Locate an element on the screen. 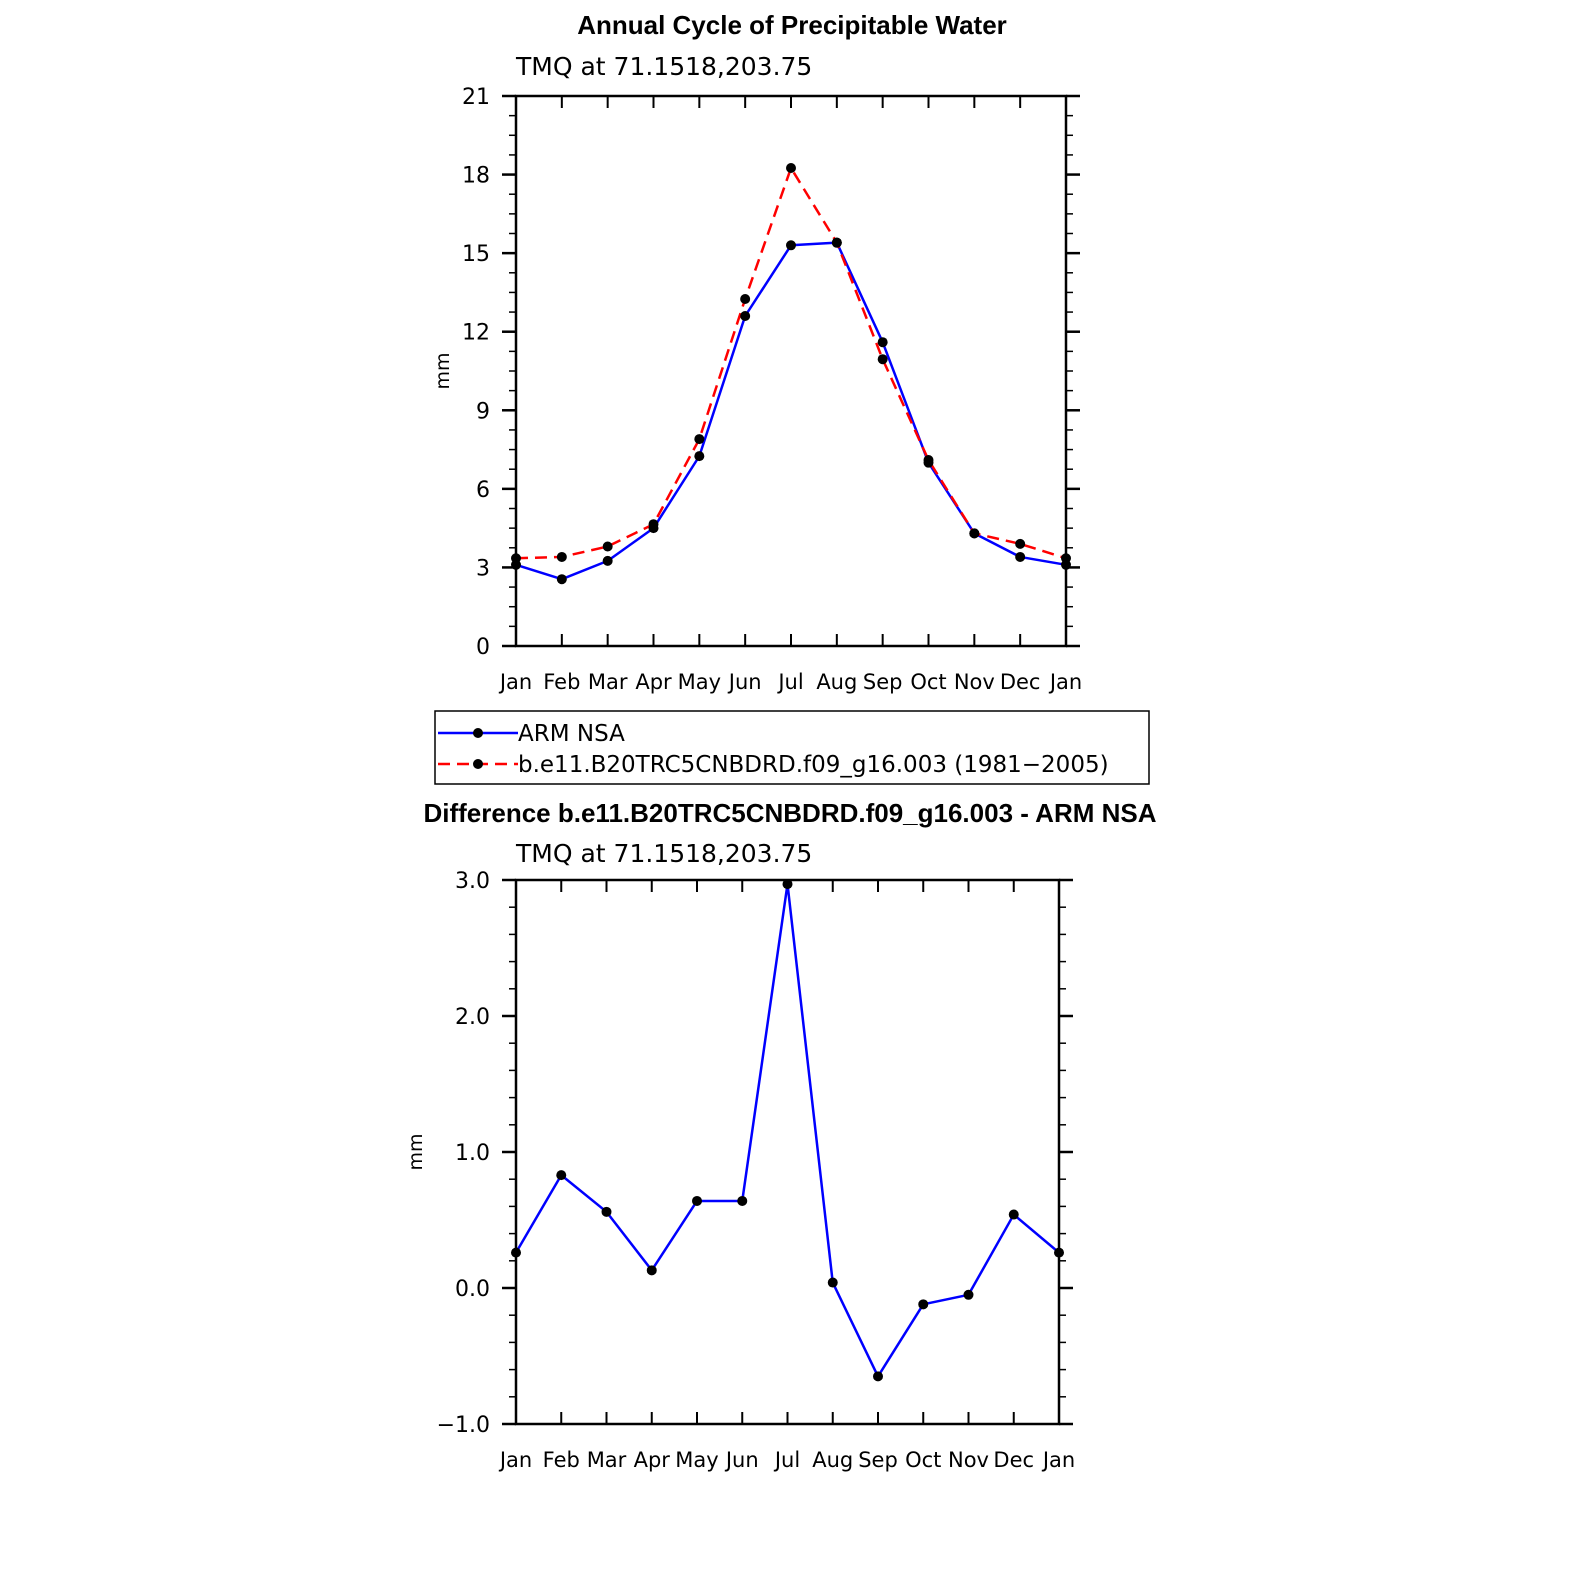  y-tick-label-0: 0 is located at coordinates (483, 647).